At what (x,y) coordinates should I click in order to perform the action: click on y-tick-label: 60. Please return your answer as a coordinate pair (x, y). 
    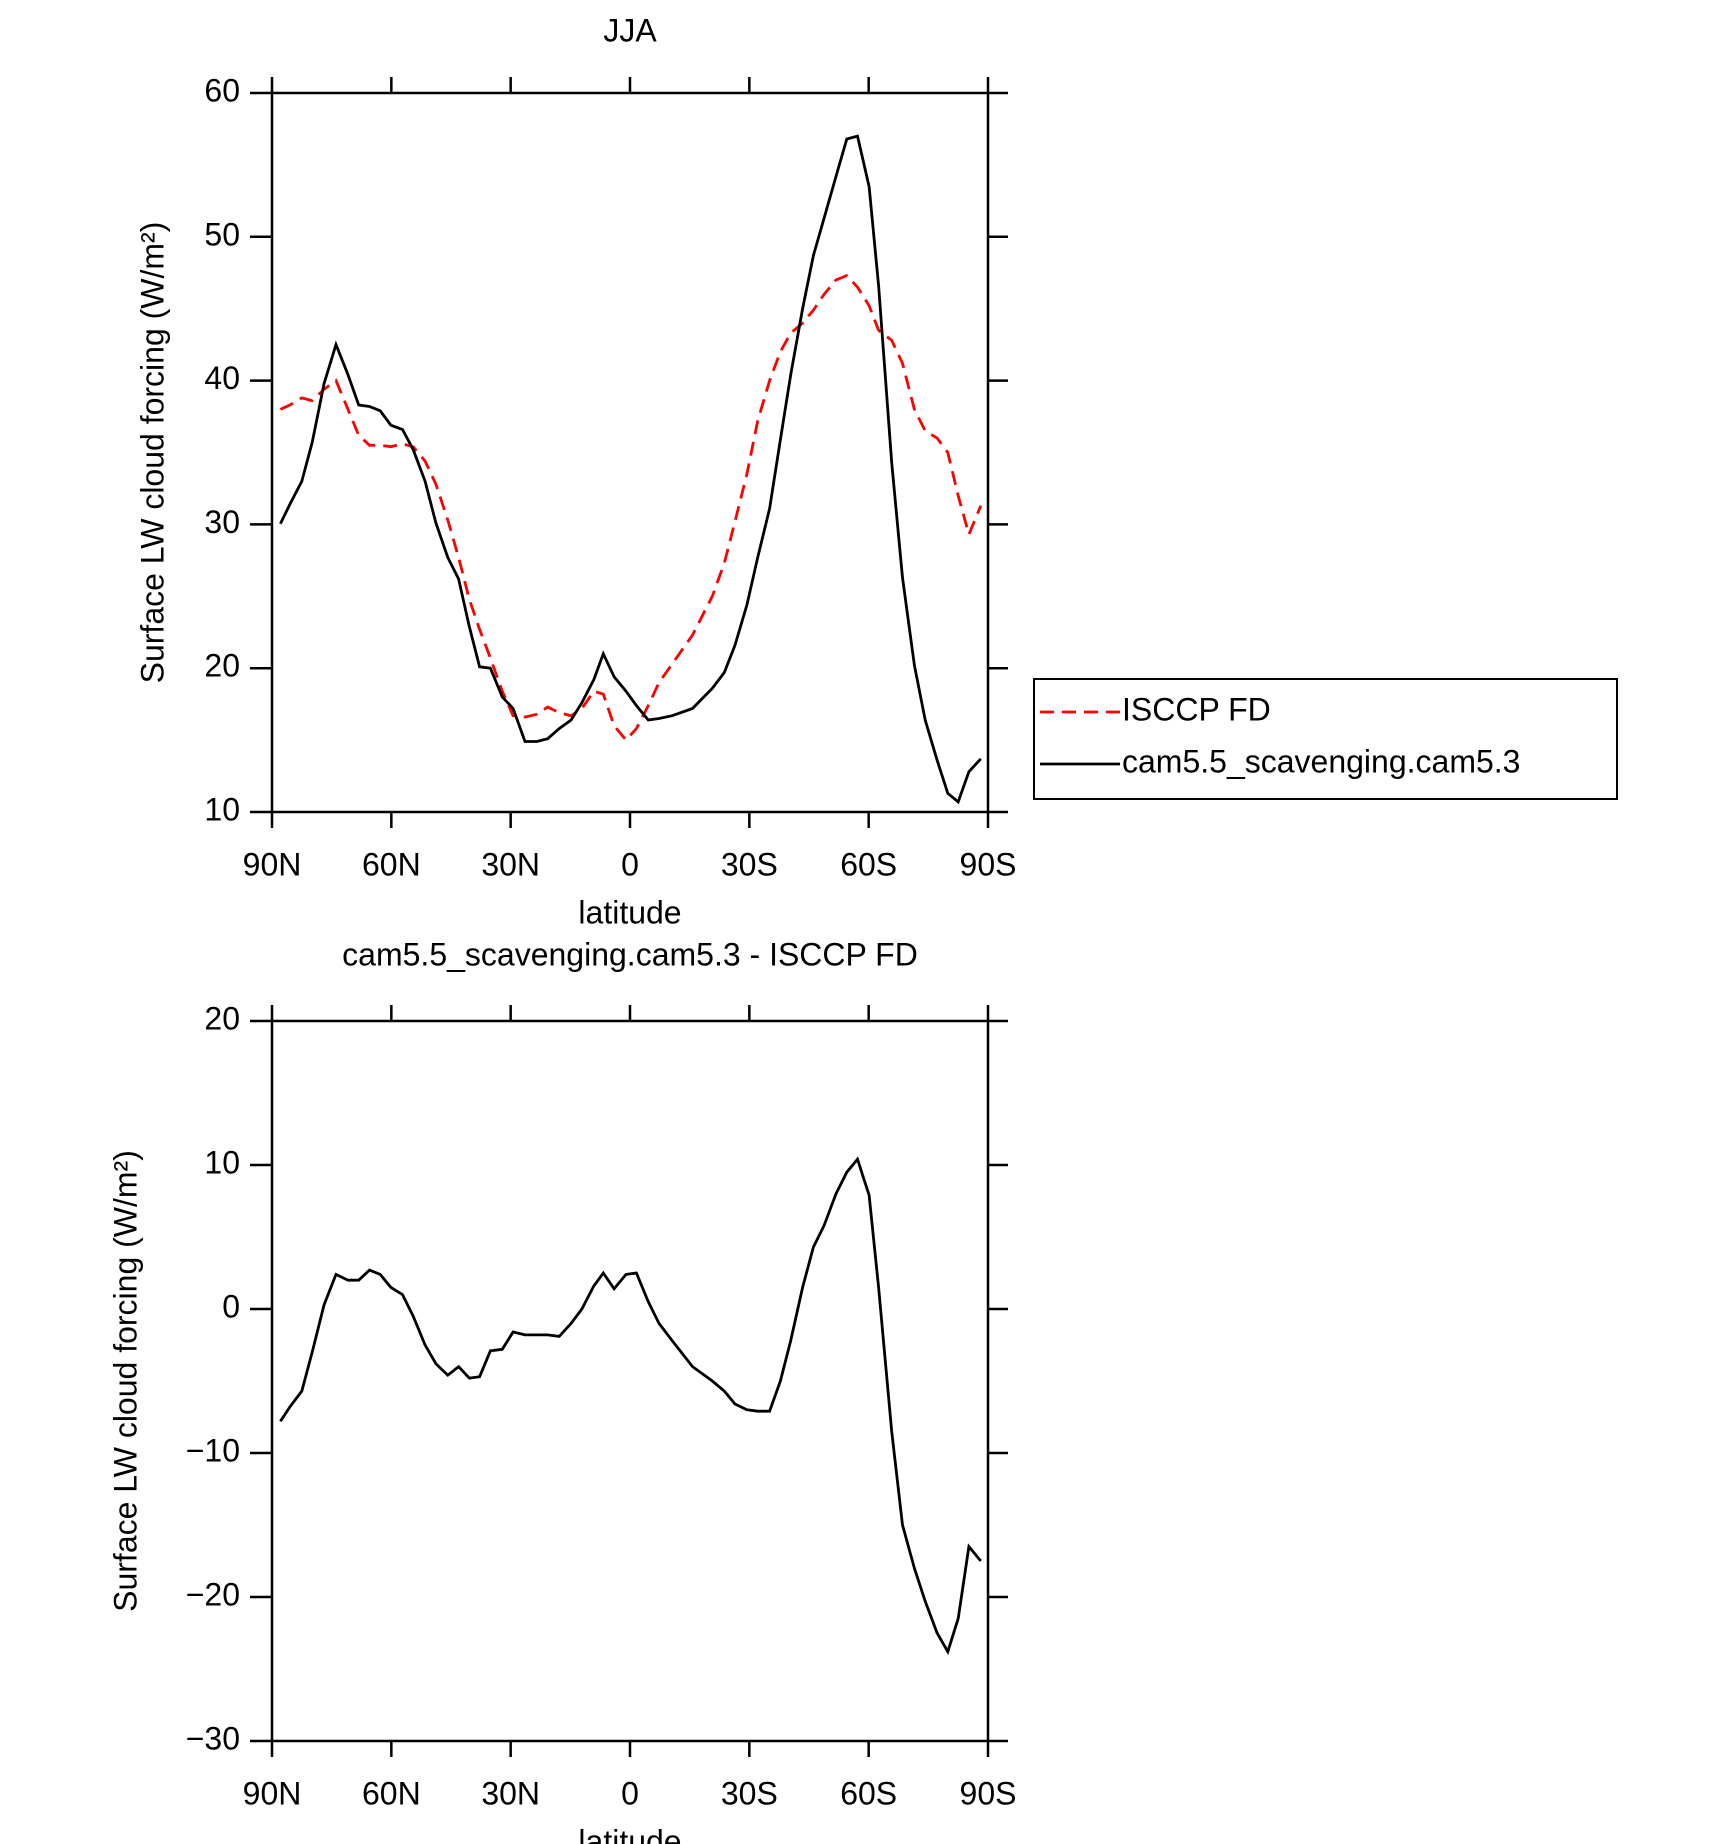
    Looking at the image, I should click on (222, 90).